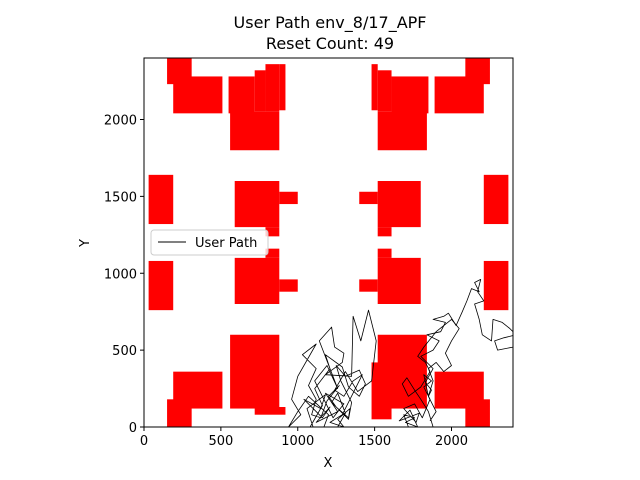 This screenshot has height=480, width=640. Describe the element at coordinates (330, 23) in the screenshot. I see `chart-title: User Path env_8/17_APF` at that location.